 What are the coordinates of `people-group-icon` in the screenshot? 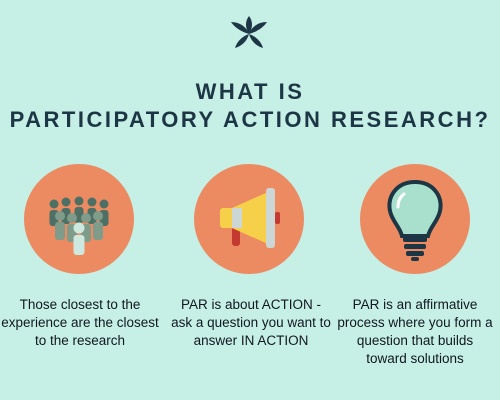 It's located at (79, 225).